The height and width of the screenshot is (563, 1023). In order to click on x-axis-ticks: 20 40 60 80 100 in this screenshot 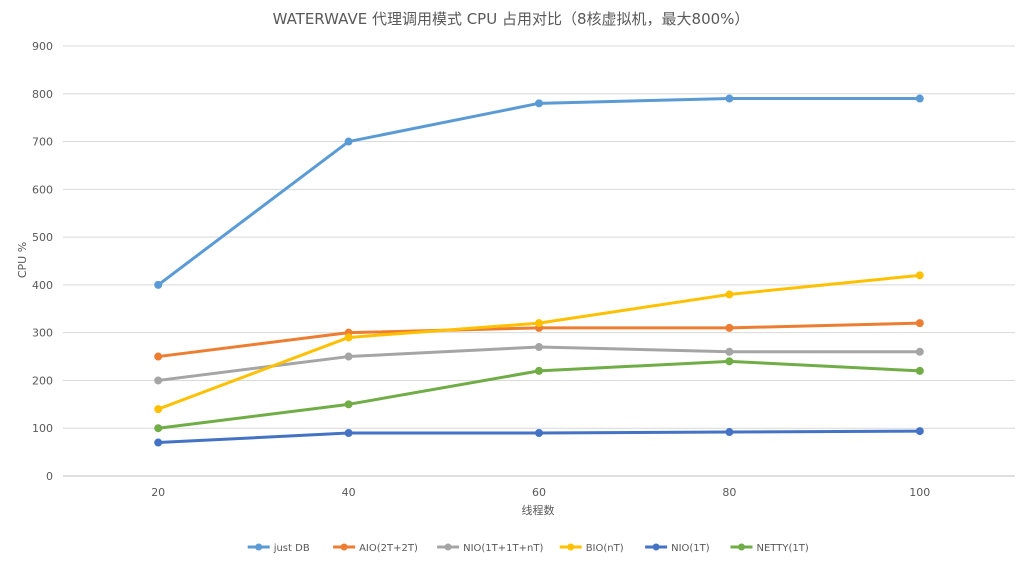, I will do `click(540, 492)`.